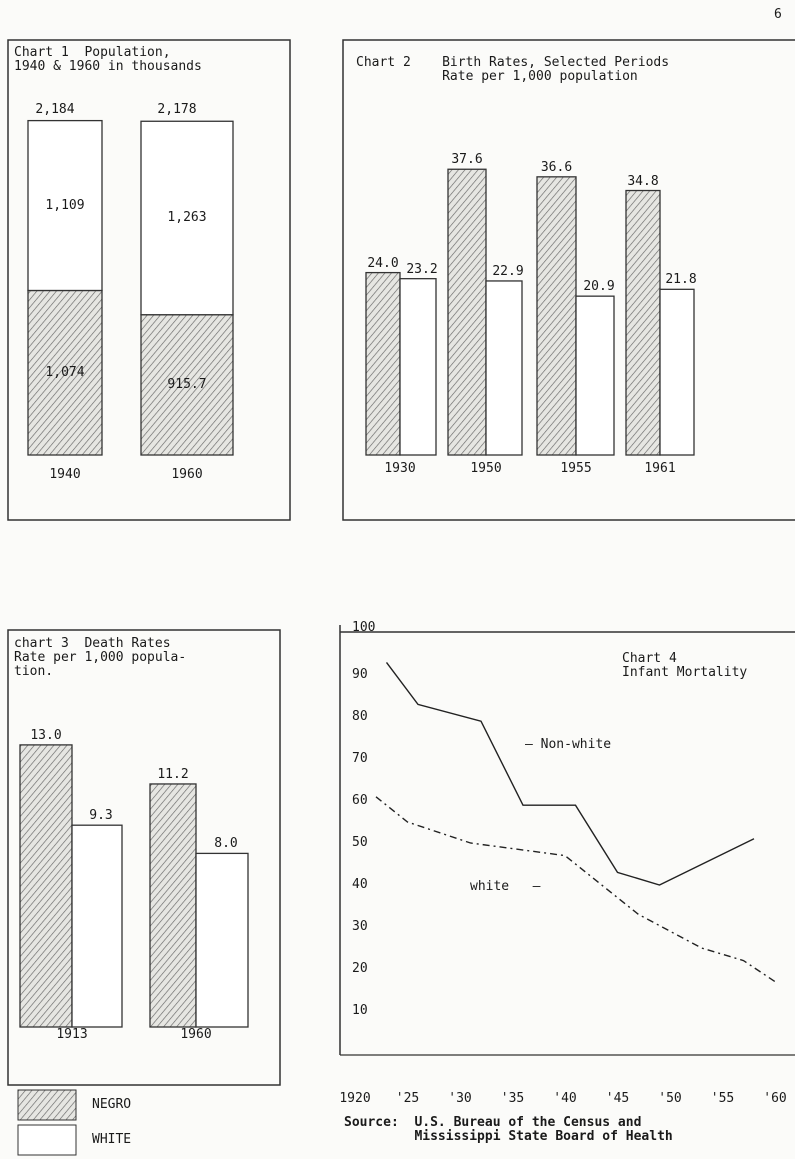 The image size is (795, 1159). Describe the element at coordinates (407, 1098) in the screenshot. I see `chart4-x-tick: '25` at that location.